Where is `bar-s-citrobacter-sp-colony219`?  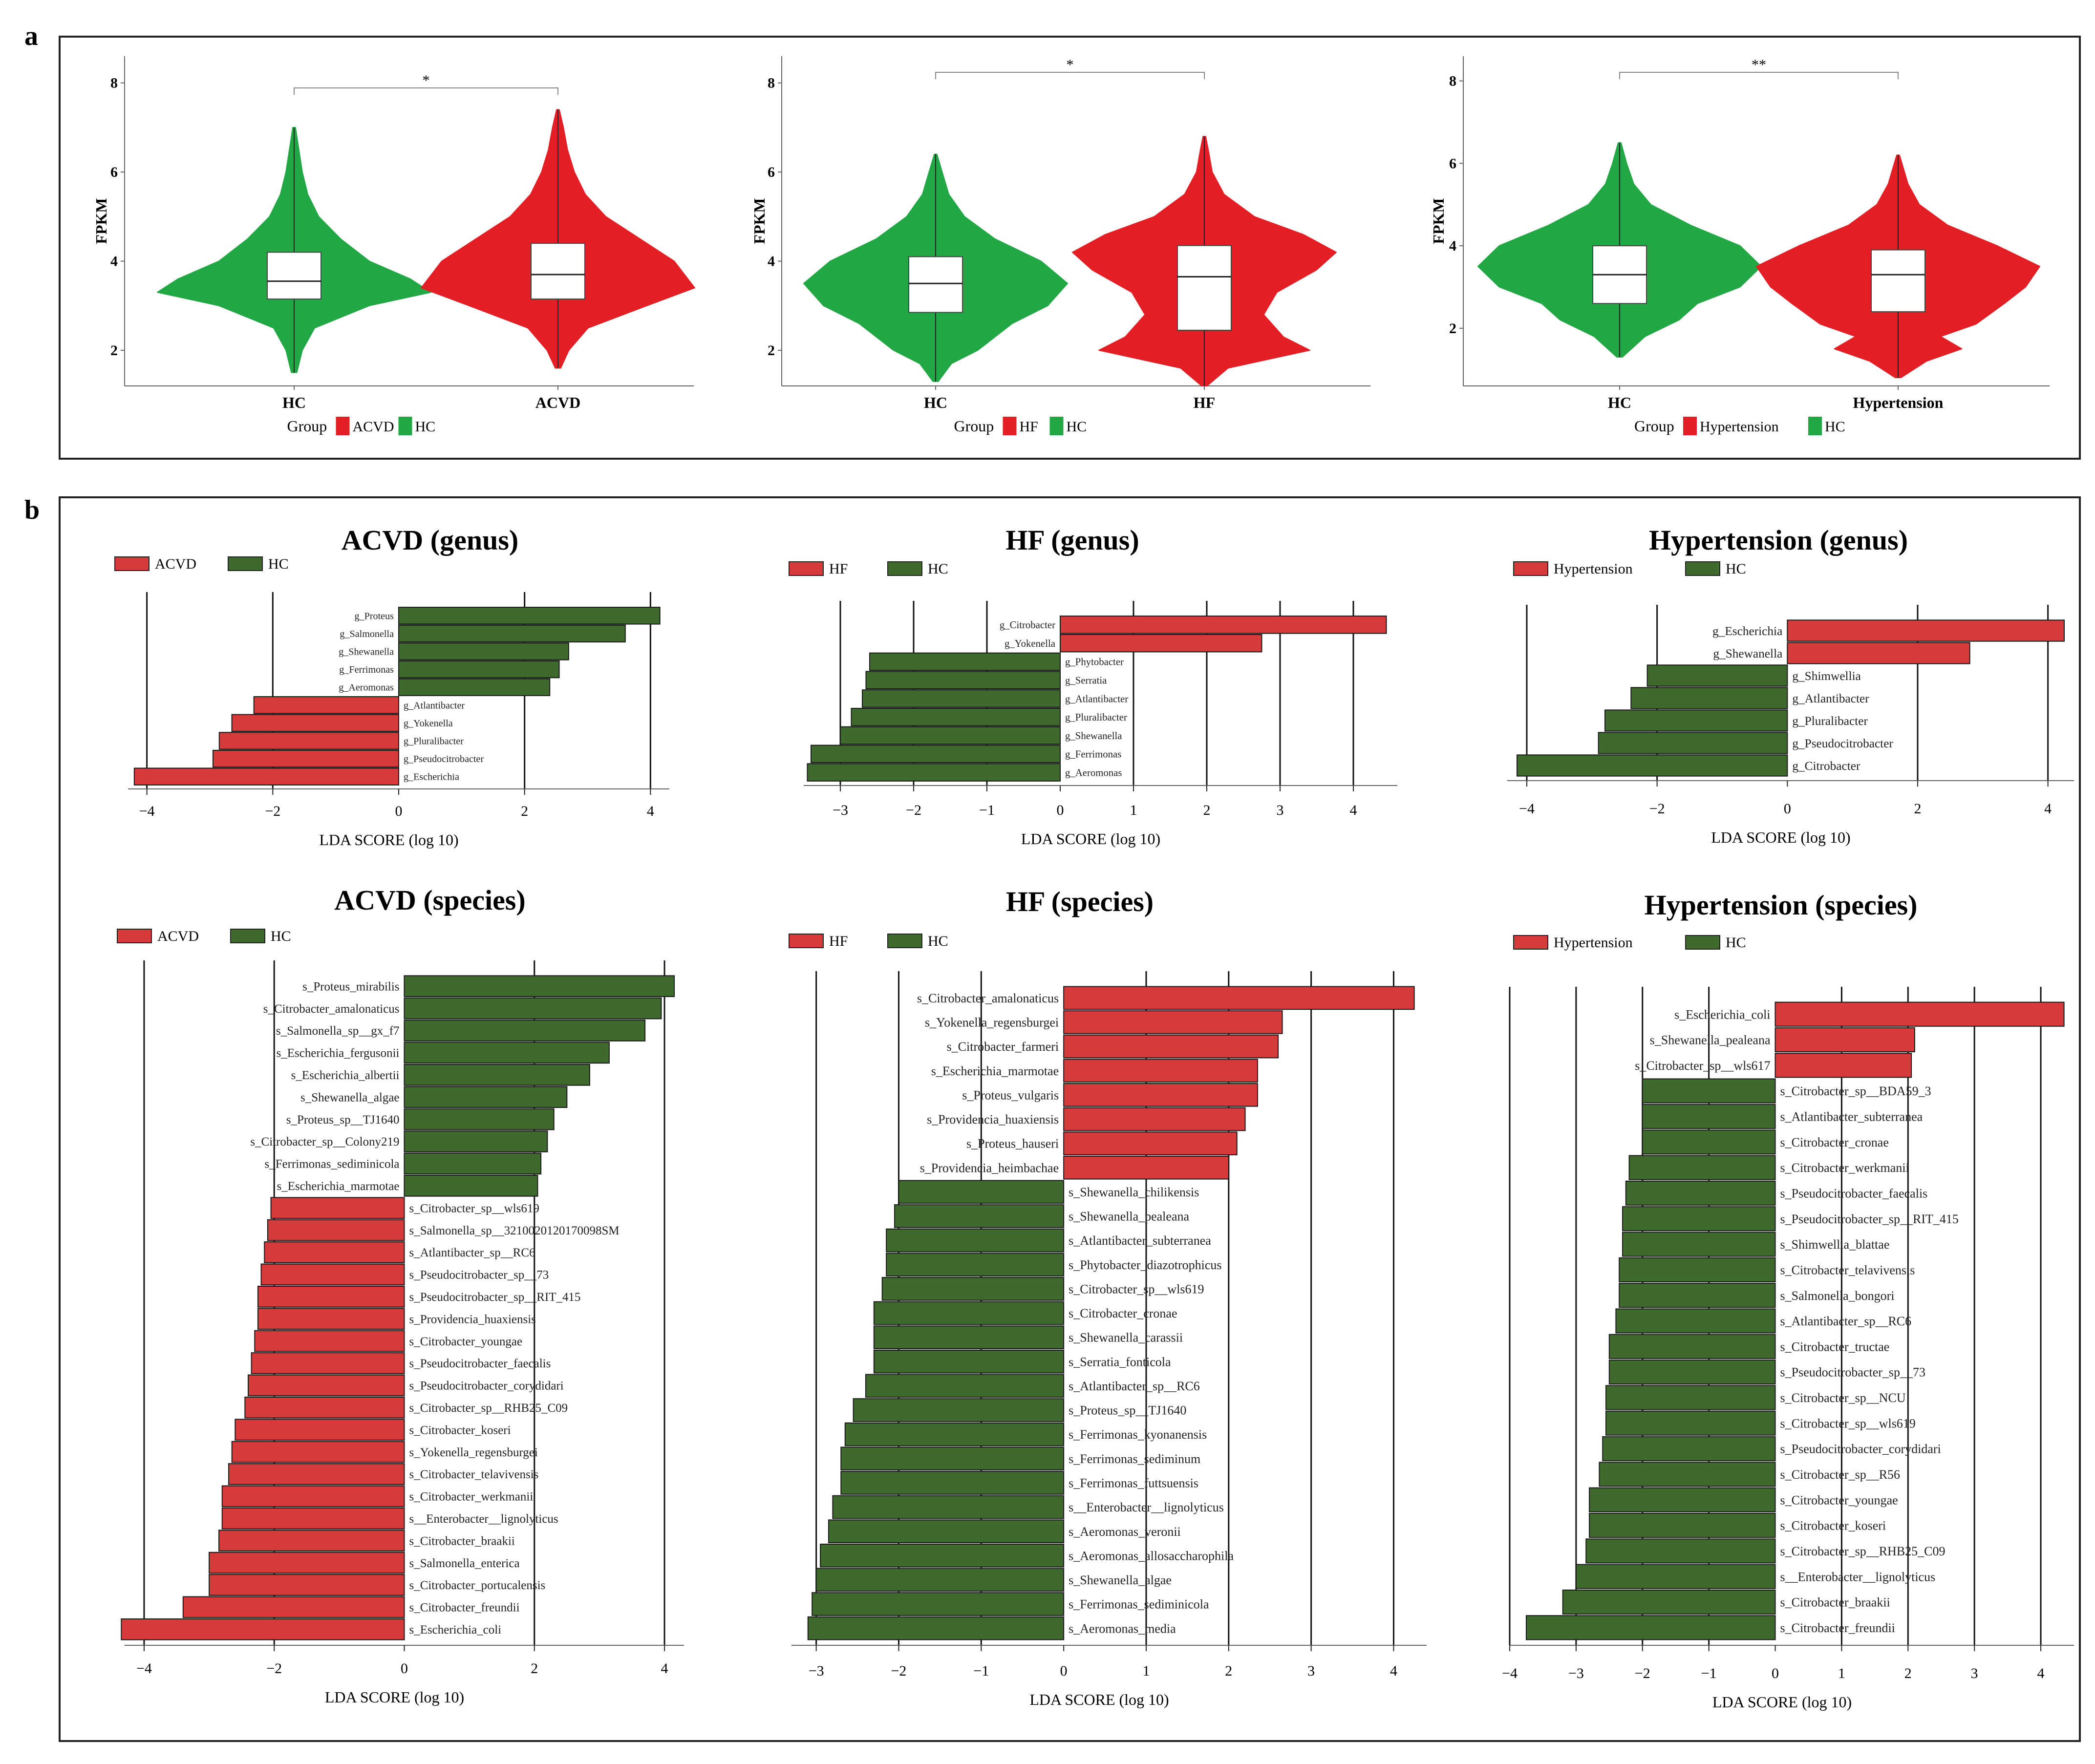 bar-s-citrobacter-sp-colony219 is located at coordinates (476, 1141).